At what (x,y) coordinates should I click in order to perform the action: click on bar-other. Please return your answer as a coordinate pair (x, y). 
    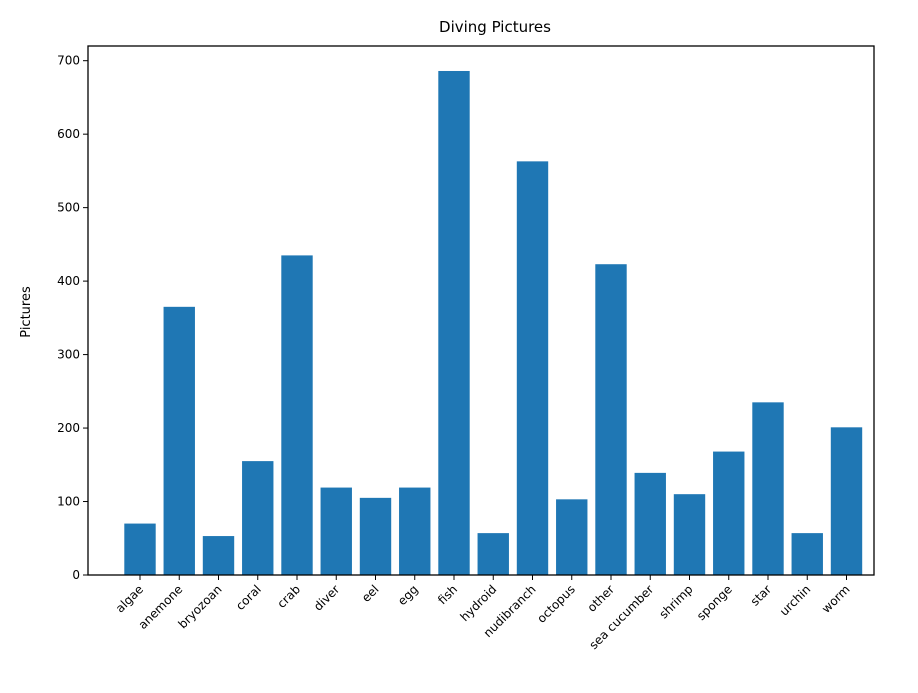
    Looking at the image, I should click on (611, 419).